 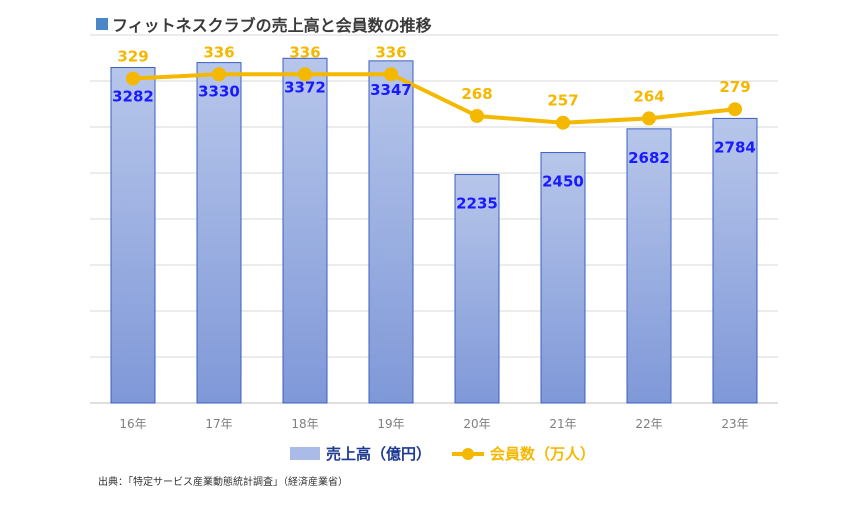 What do you see at coordinates (477, 204) in the screenshot?
I see `bar-data-label: 2235` at bounding box center [477, 204].